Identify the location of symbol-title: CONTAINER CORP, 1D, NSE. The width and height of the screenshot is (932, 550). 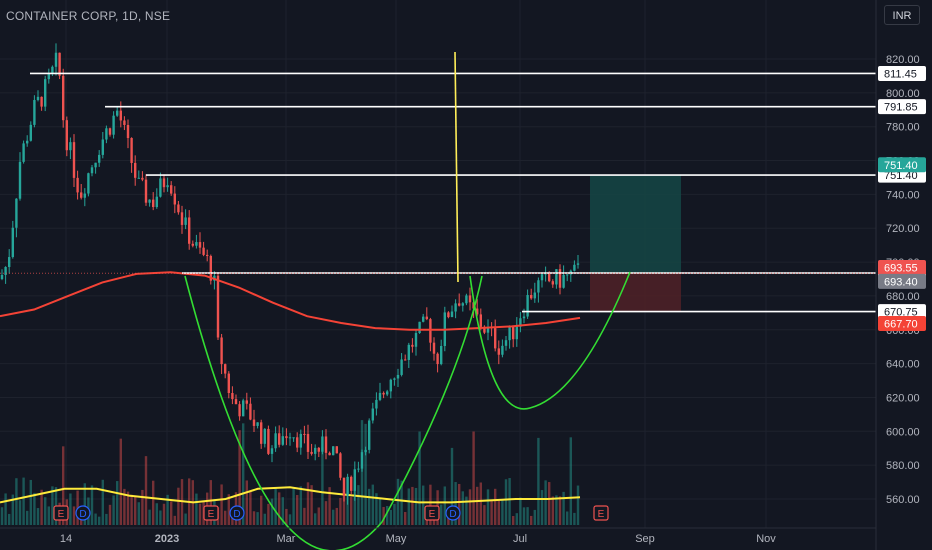
(88, 16).